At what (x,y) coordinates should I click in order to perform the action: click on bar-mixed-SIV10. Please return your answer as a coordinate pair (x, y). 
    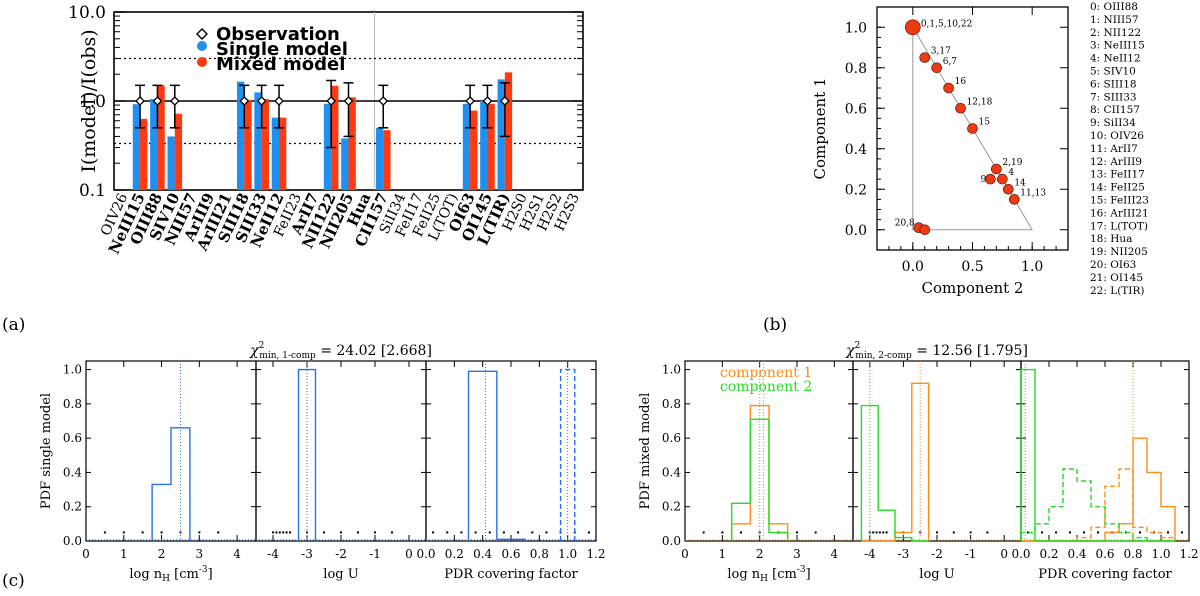
    Looking at the image, I should click on (178, 151).